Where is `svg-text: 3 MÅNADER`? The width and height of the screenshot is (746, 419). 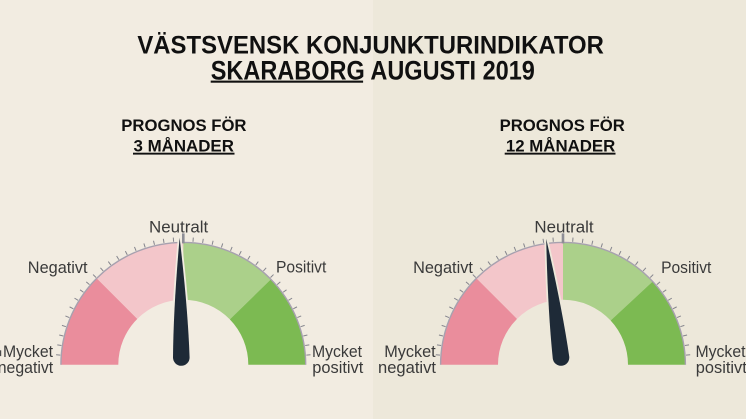
svg-text: 3 MÅNADER is located at coordinates (184, 145).